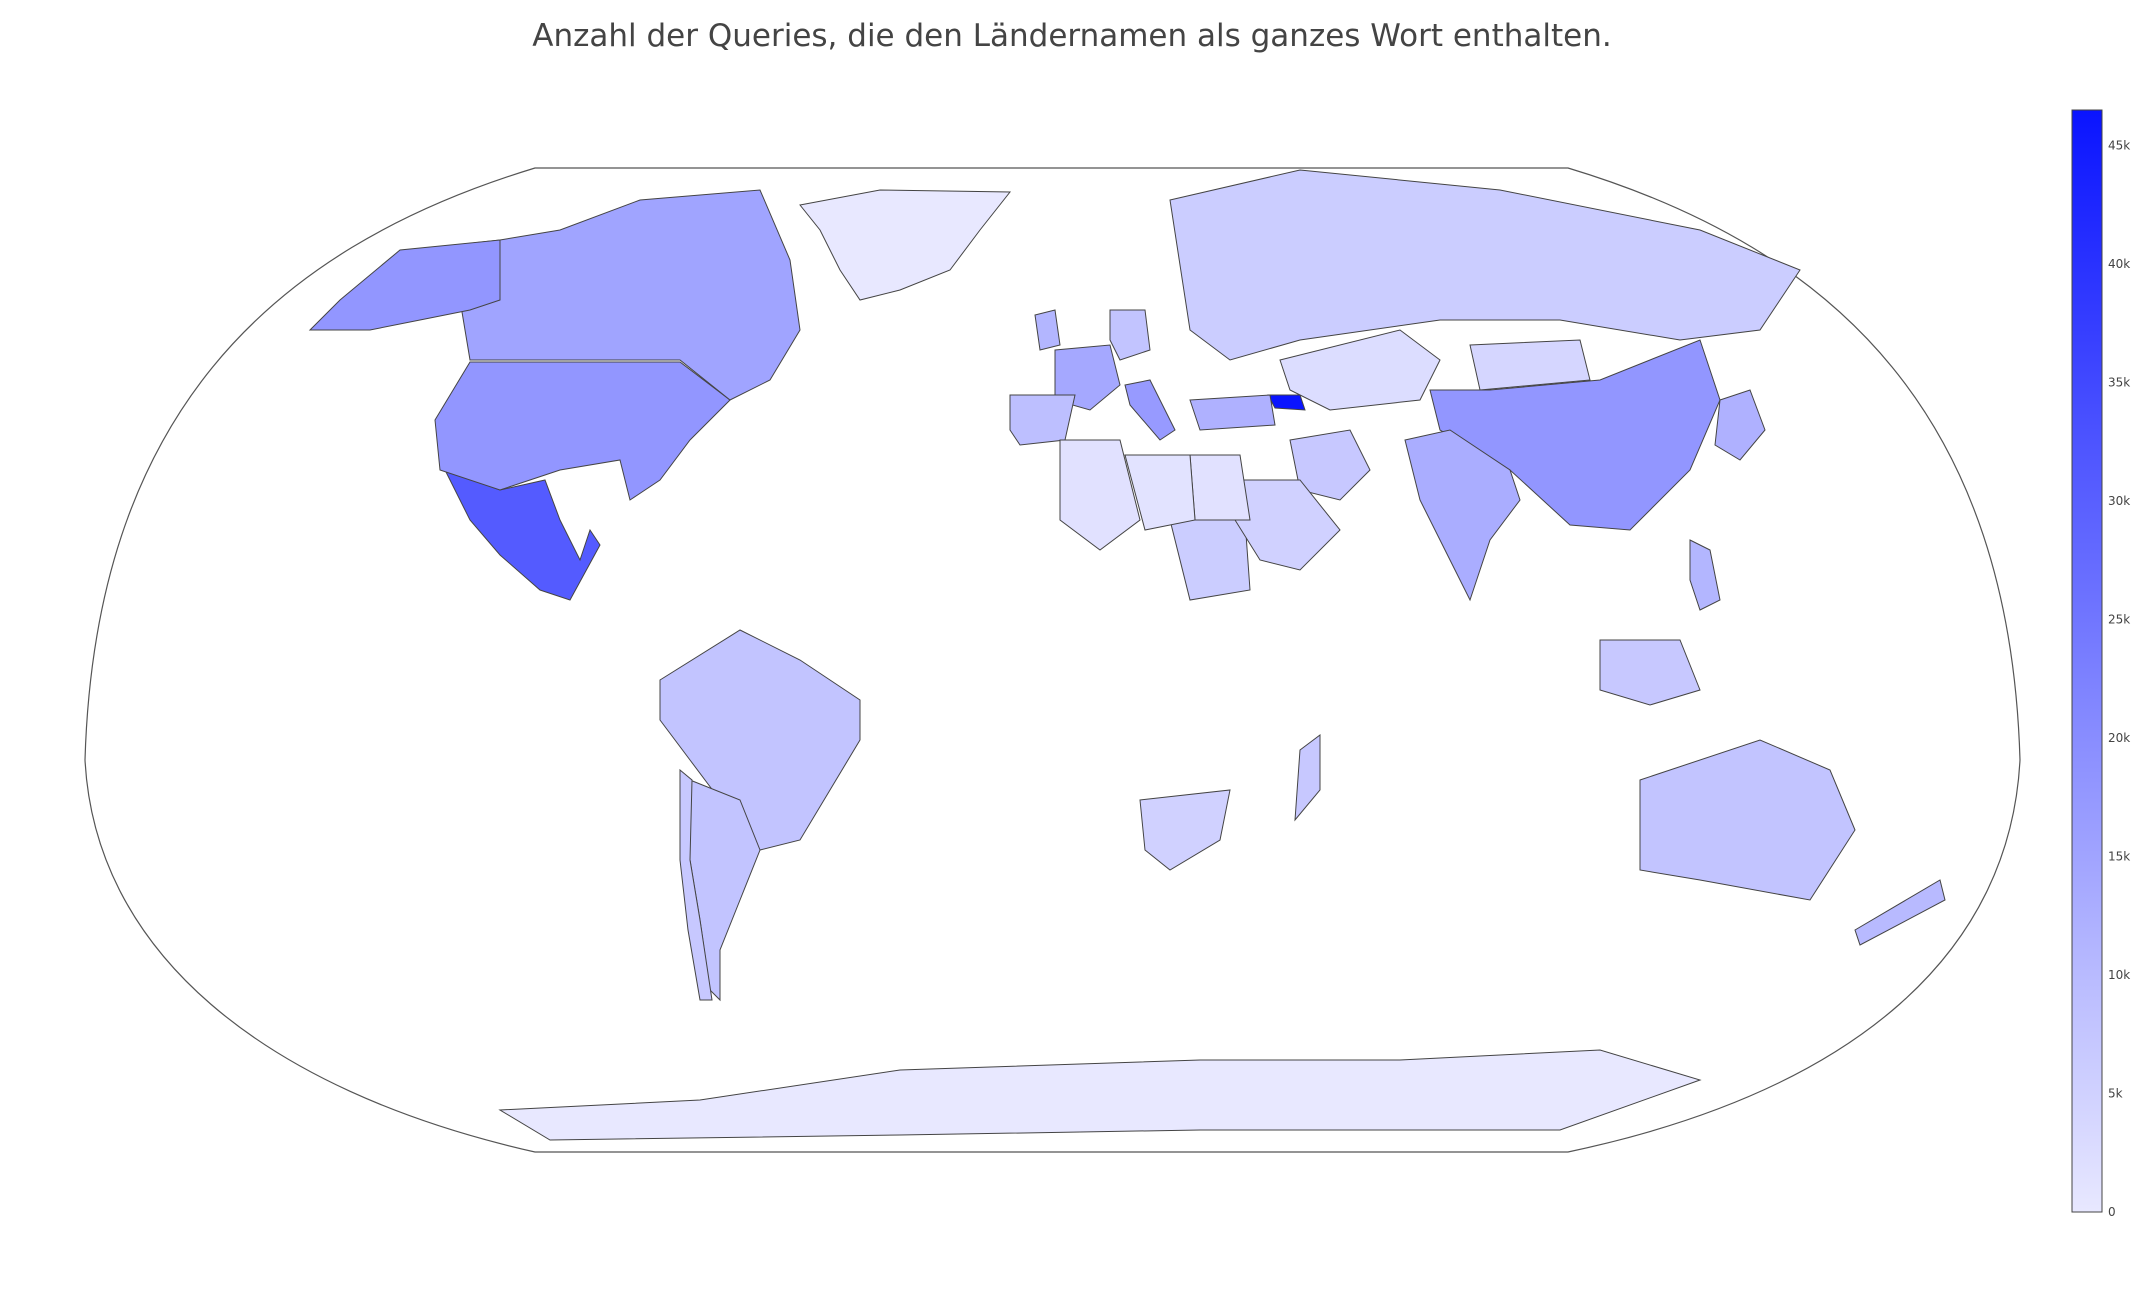 The image size is (2144, 1300). I want to click on colorbar-tick-label: 30k, so click(2119, 501).